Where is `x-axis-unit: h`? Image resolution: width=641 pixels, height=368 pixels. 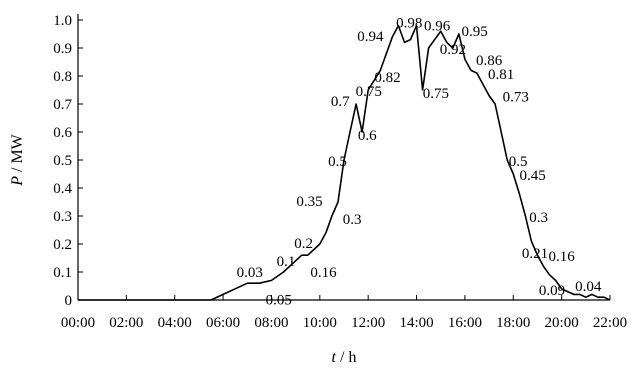
x-axis-unit: h is located at coordinates (352, 357).